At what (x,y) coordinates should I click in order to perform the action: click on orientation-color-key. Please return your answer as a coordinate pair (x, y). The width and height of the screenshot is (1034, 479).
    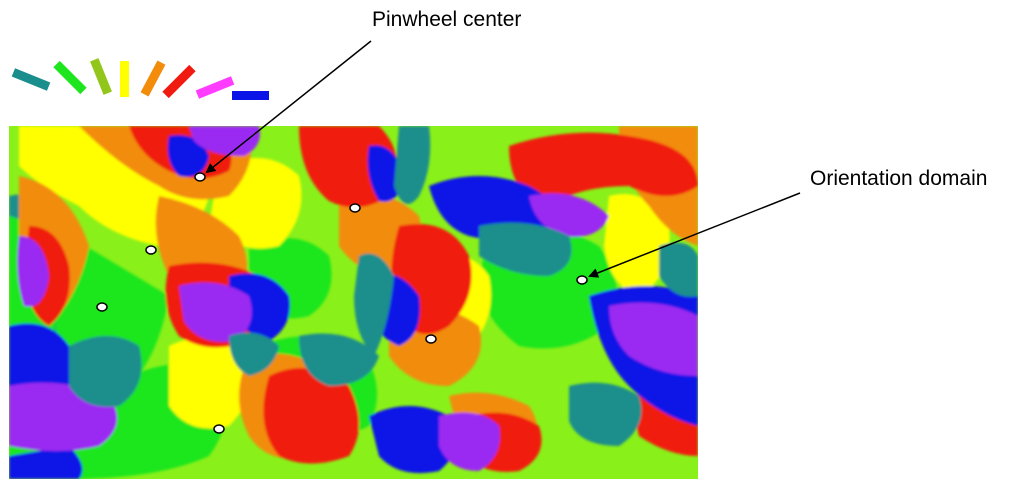
    Looking at the image, I should click on (140, 79).